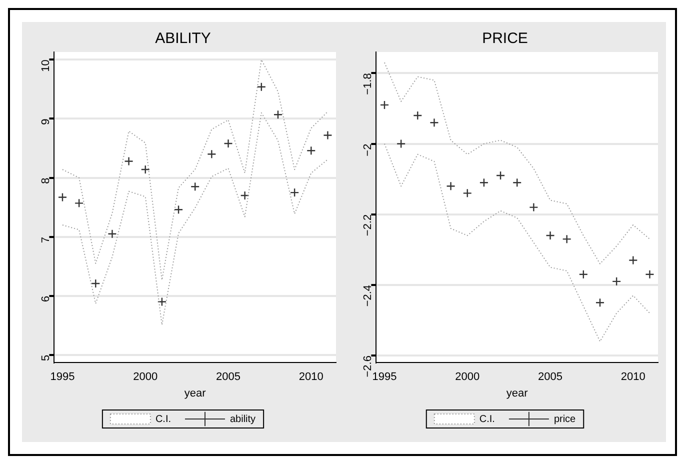 The image size is (689, 468). What do you see at coordinates (368, 295) in the screenshot?
I see `y-tick-label: −2.4` at bounding box center [368, 295].